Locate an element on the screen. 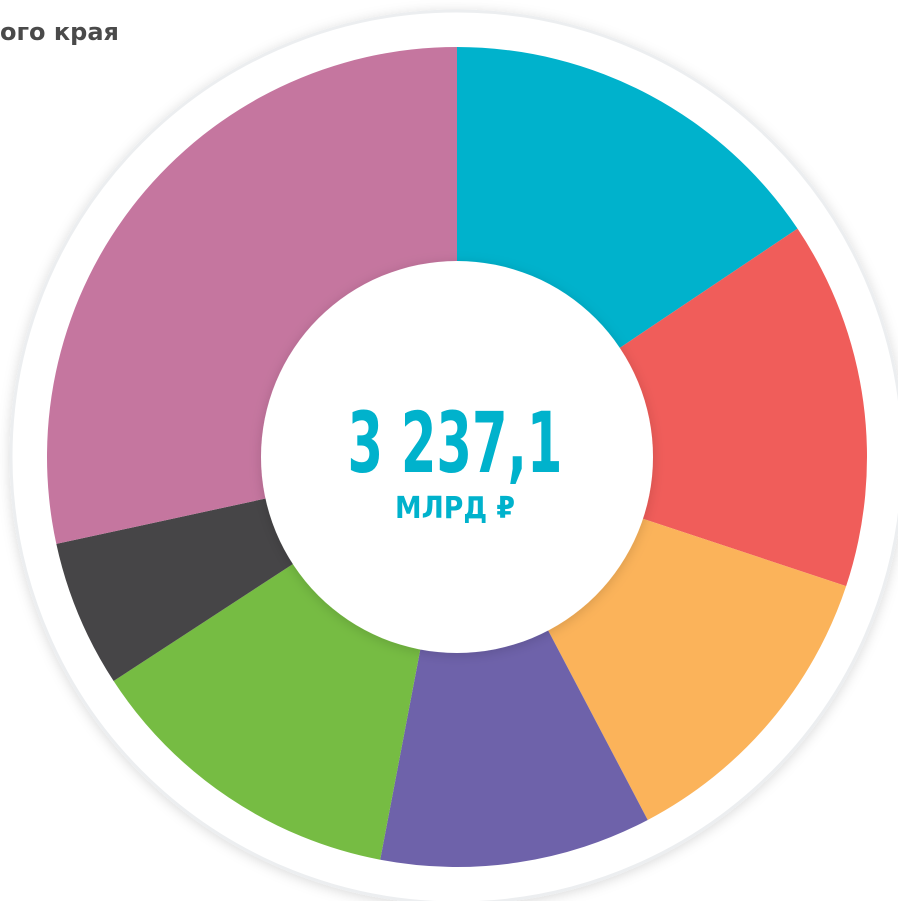 The image size is (898, 901). center-unit: МЛРД ₽ is located at coordinates (455, 508).